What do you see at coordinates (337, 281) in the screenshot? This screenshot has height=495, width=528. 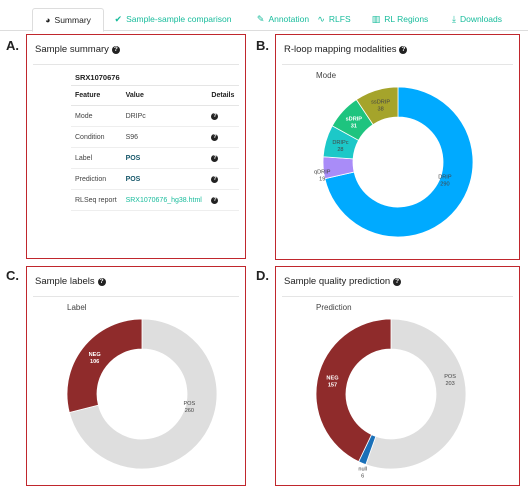 I see `panel-title-text: Sample quality prediction` at bounding box center [337, 281].